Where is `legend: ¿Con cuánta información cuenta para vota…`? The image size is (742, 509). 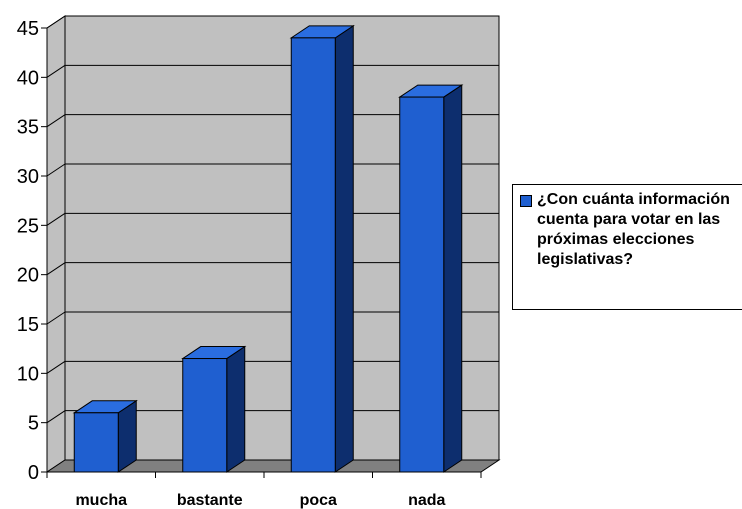 legend: ¿Con cuánta información cuenta para vota… is located at coordinates (627, 247).